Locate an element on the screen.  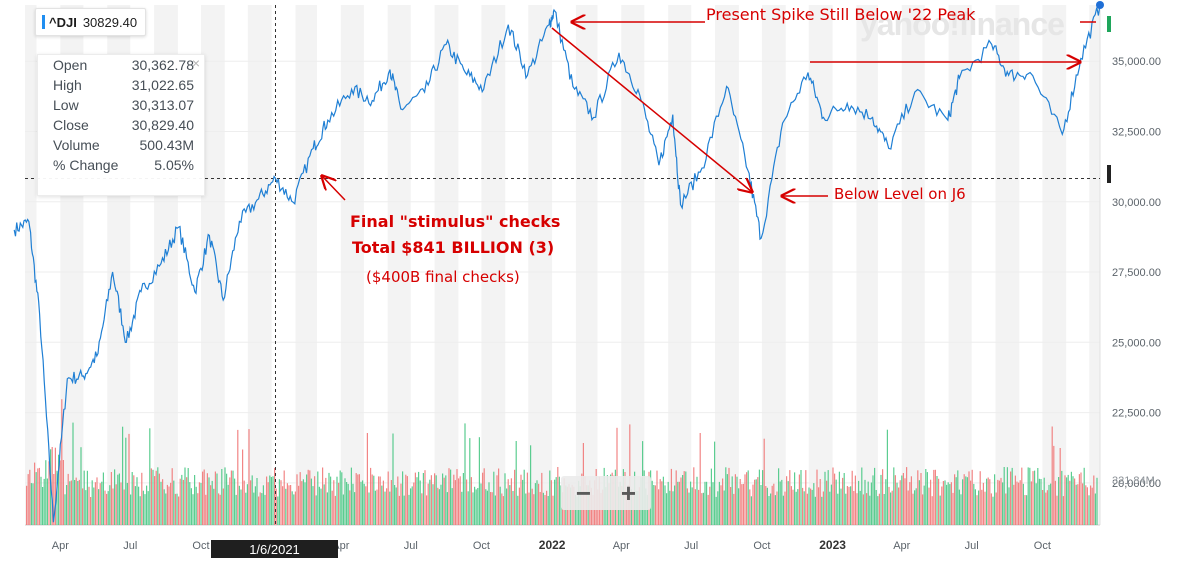
x-tick-label: Oct is located at coordinates (481, 546).